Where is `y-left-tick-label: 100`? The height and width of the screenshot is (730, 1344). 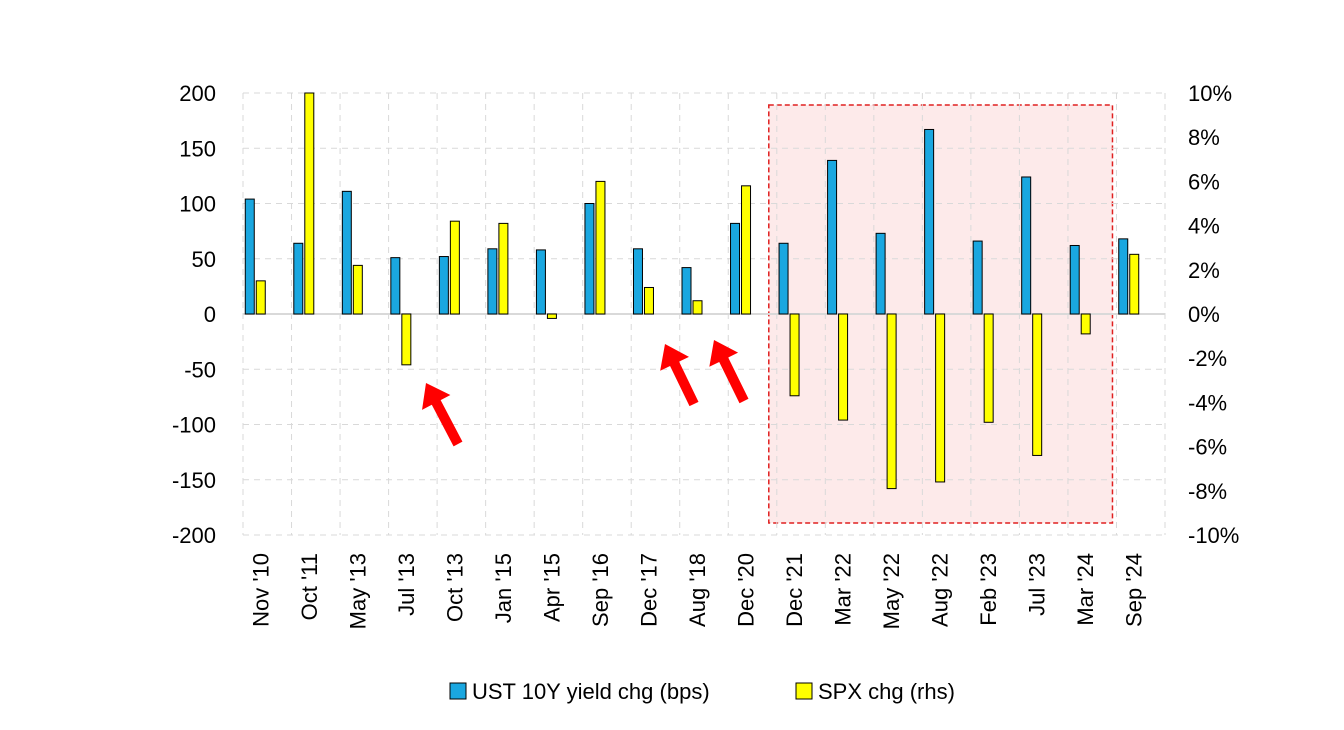
y-left-tick-label: 100 is located at coordinates (197, 204).